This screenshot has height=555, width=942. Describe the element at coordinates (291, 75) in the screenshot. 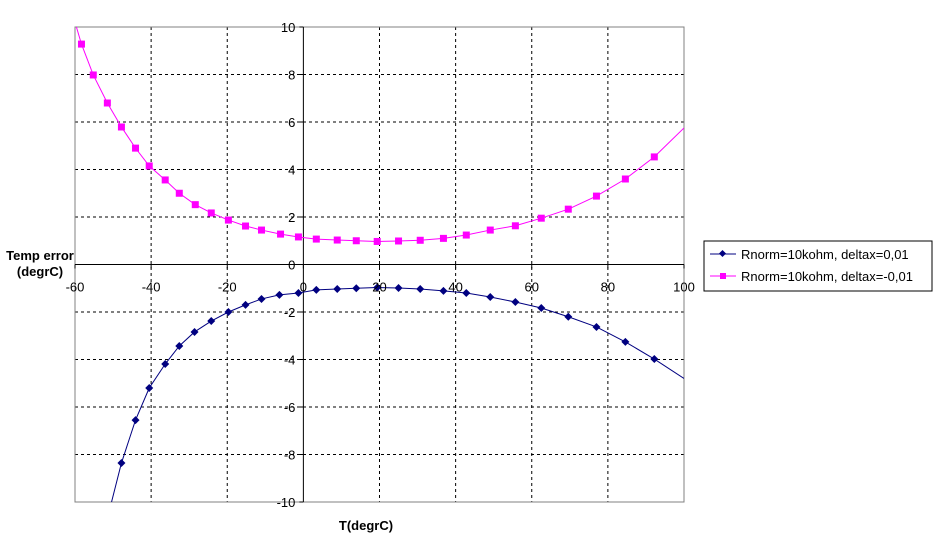

I see `y-tick-label: 8` at that location.